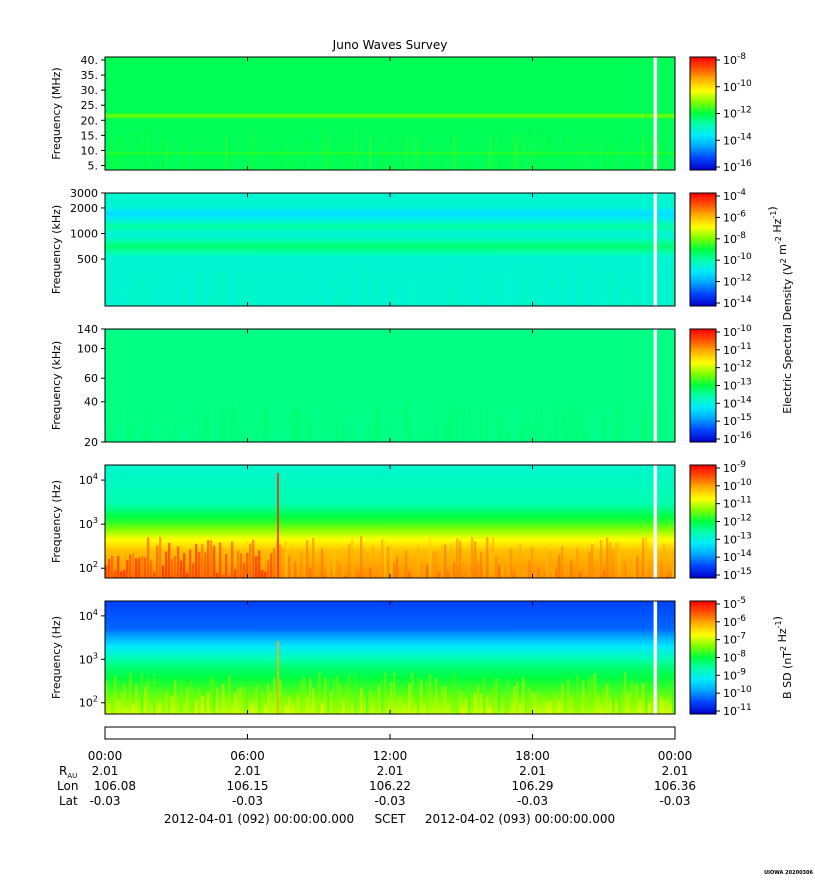 The width and height of the screenshot is (815, 880). Describe the element at coordinates (90, 60) in the screenshot. I see `y-tick-label: 40.` at that location.